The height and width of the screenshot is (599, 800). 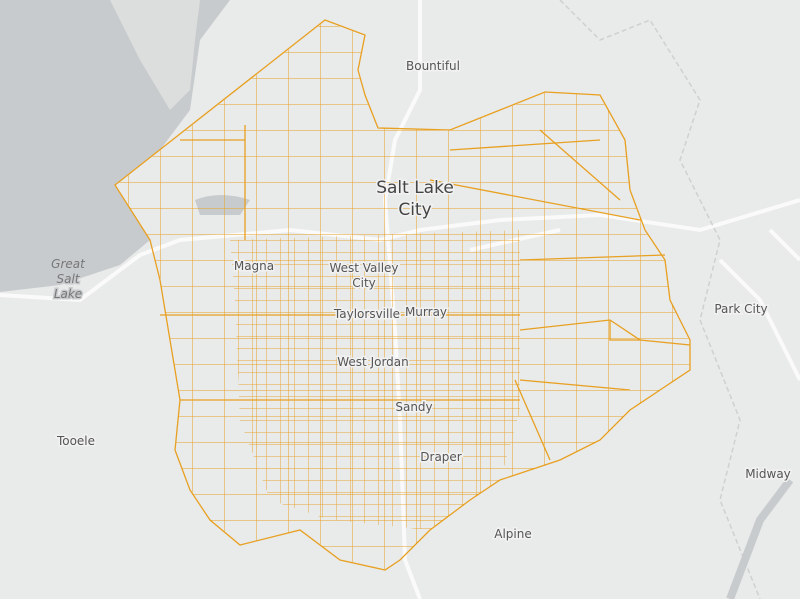 I want to click on place-label: Draper, so click(x=441, y=457).